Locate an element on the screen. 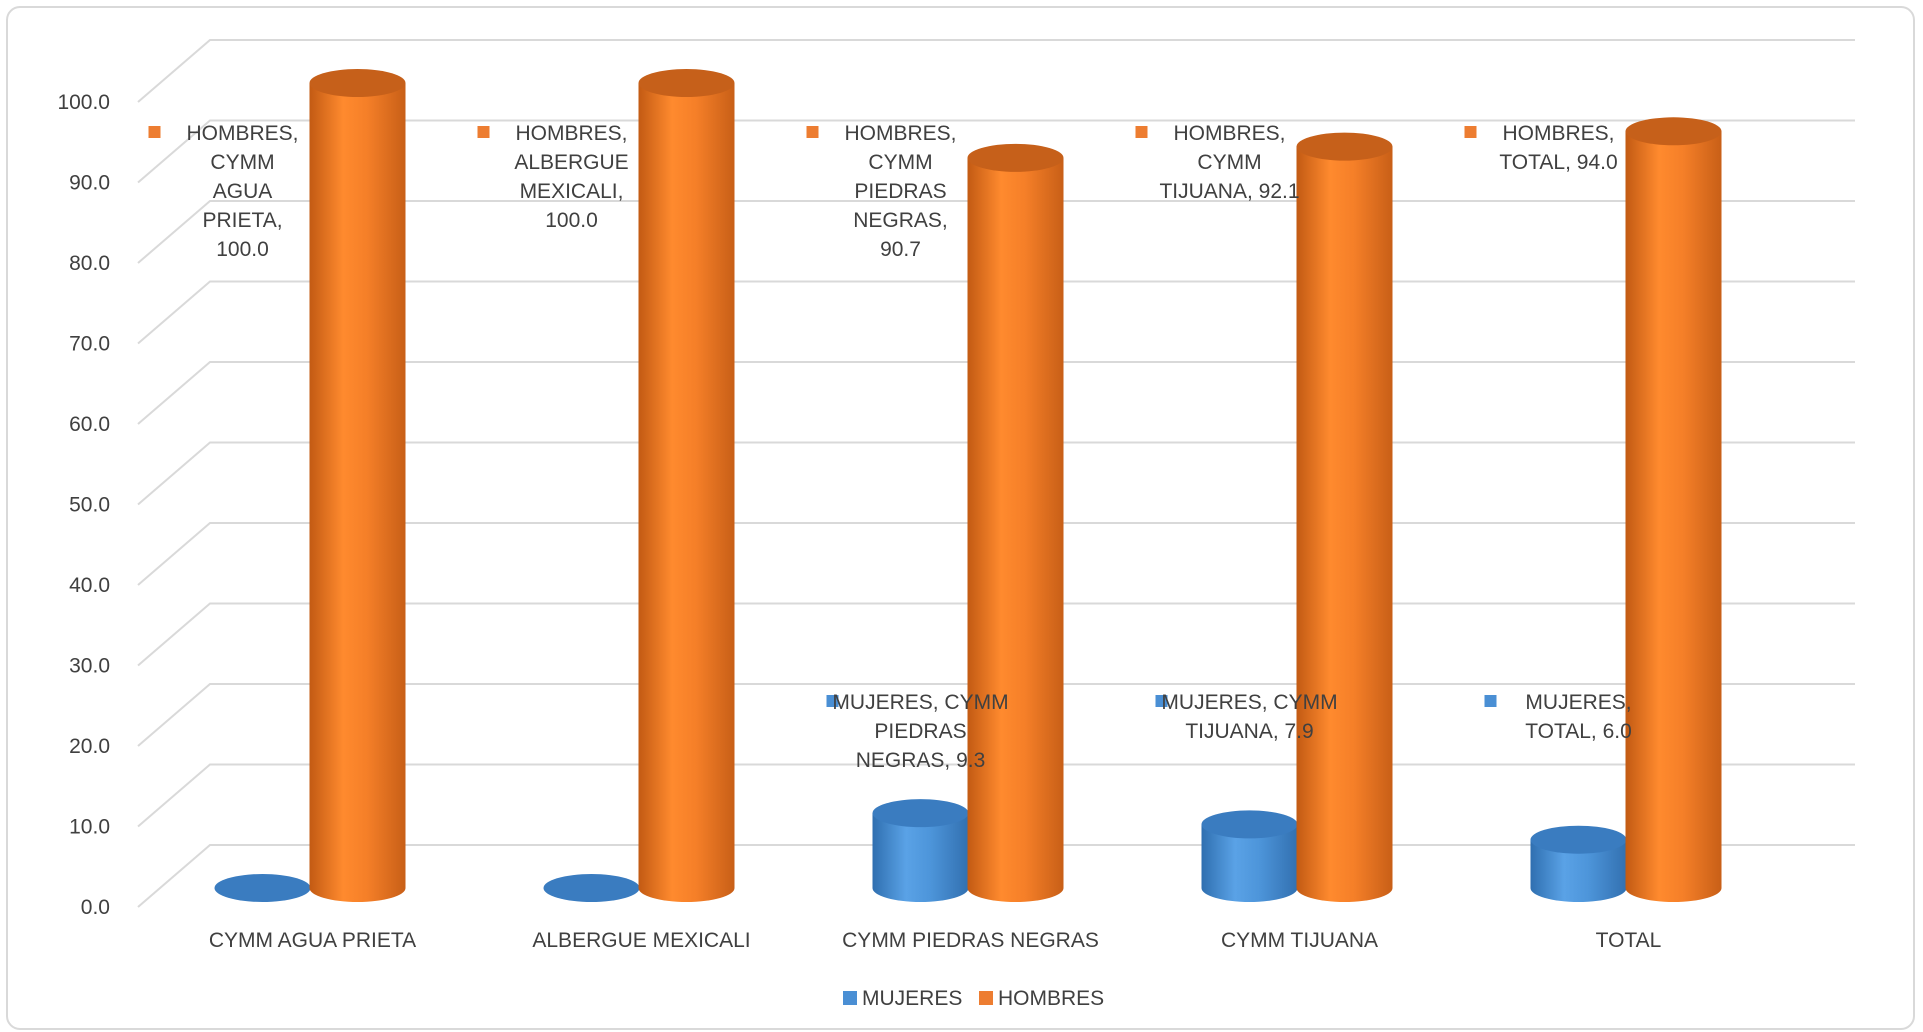  y-tick-label: 60.0 is located at coordinates (89, 424).